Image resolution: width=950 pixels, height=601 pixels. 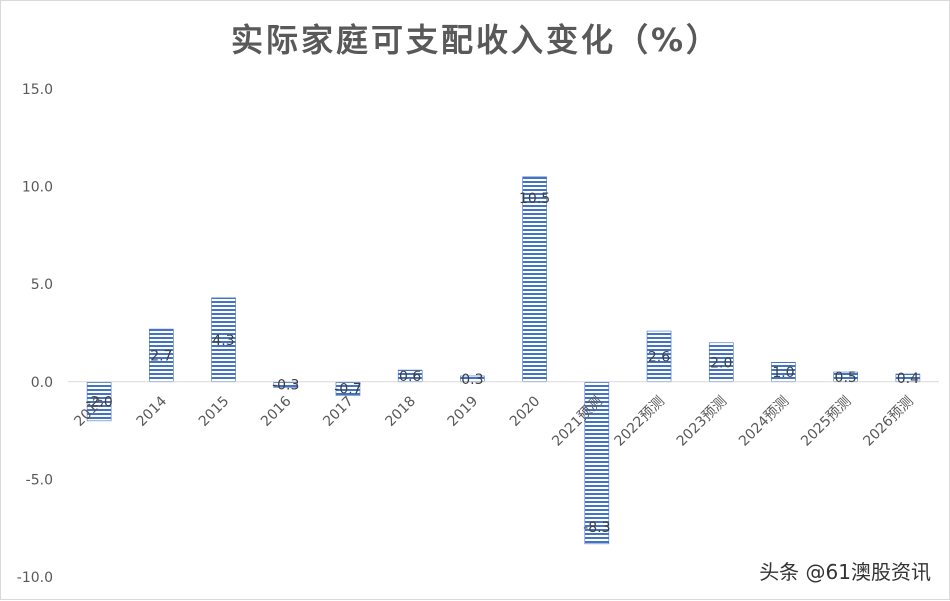 I want to click on x-tick-label: 2019, so click(x=463, y=411).